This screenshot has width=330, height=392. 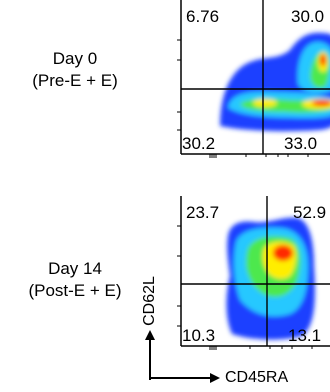 I want to click on axis-arrows, so click(x=182, y=356).